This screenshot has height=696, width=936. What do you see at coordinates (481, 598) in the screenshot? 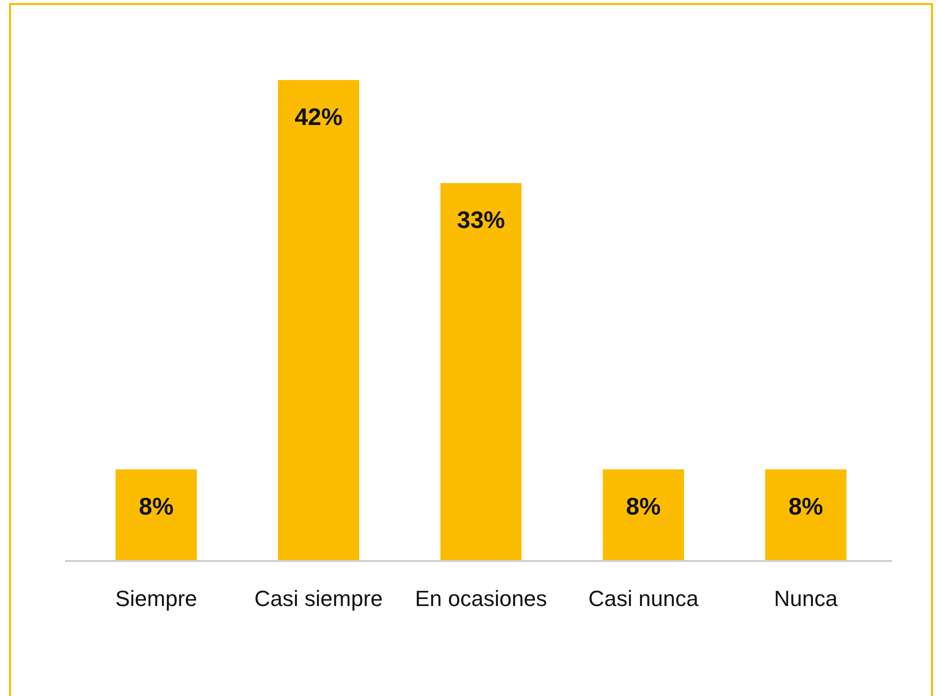
I see `x-tick-label: En ocasiones` at bounding box center [481, 598].